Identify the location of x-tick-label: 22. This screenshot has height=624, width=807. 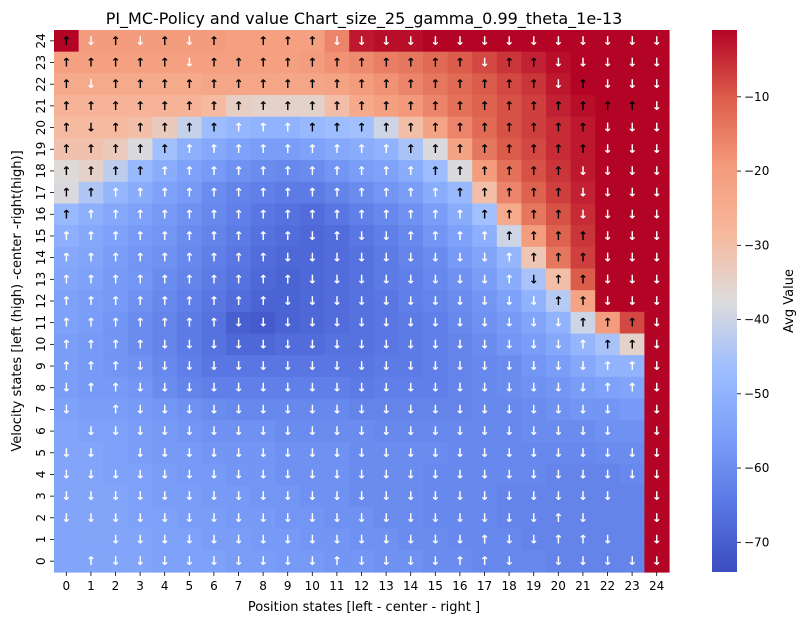
(607, 586).